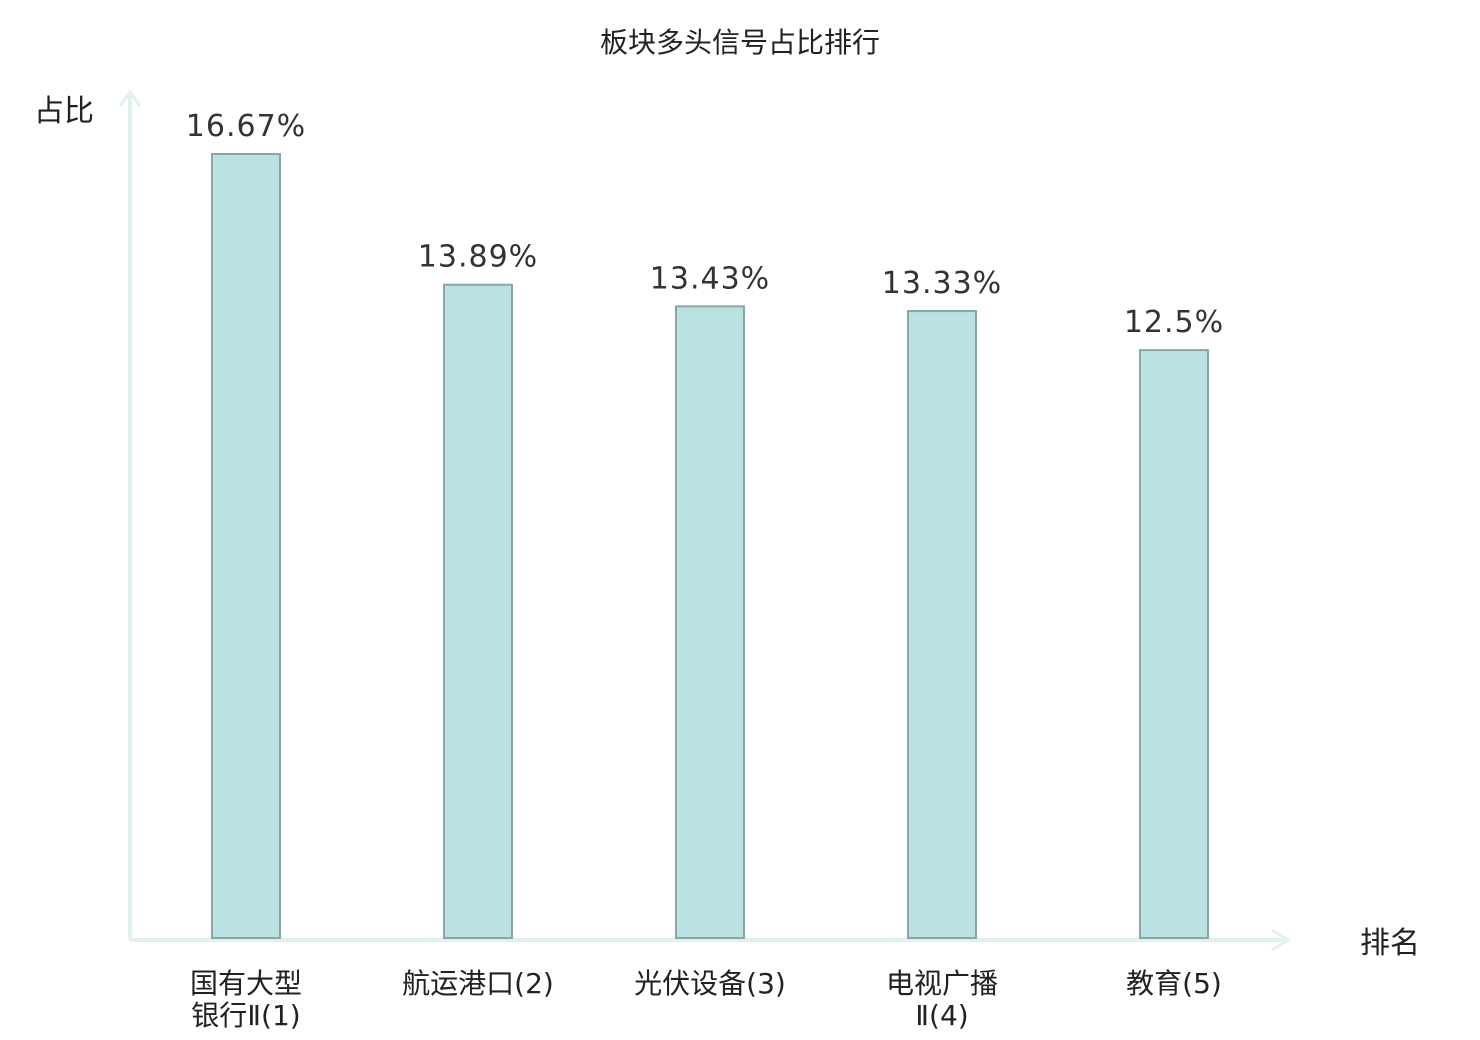 Image resolution: width=1480 pixels, height=1040 pixels. What do you see at coordinates (130, 514) in the screenshot?
I see `y-axis` at bounding box center [130, 514].